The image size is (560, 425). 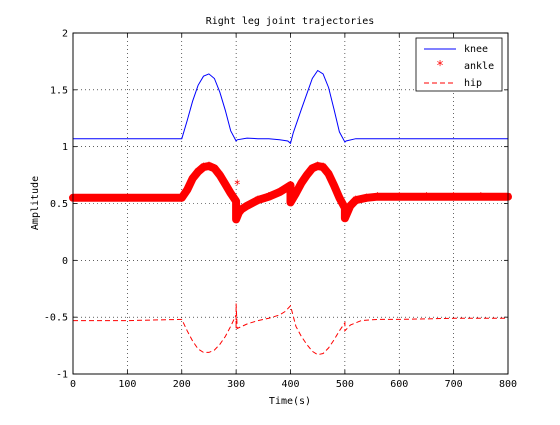 What do you see at coordinates (290, 384) in the screenshot?
I see `x-tick-label: 400` at bounding box center [290, 384].